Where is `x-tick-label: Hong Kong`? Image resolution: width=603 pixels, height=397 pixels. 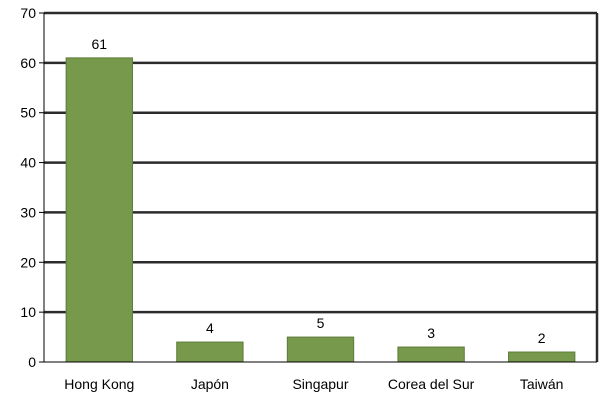 x-tick-label: Hong Kong is located at coordinates (99, 384).